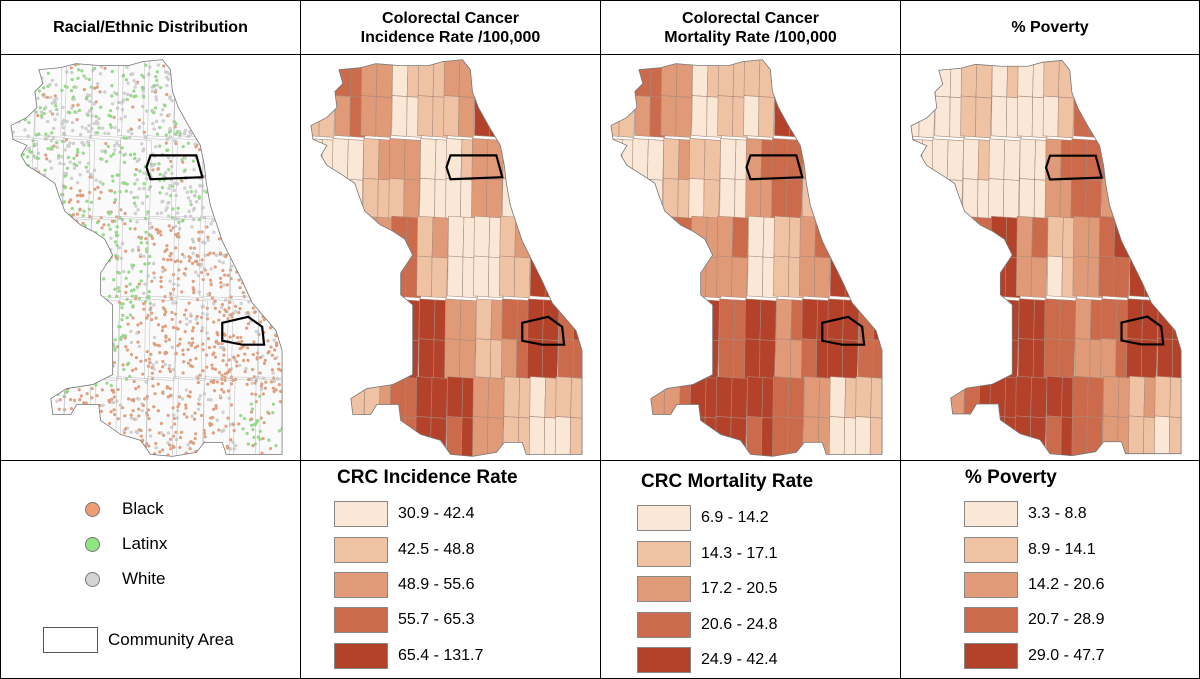  I want to click on legend-label: 20.6 - 24.8, so click(739, 624).